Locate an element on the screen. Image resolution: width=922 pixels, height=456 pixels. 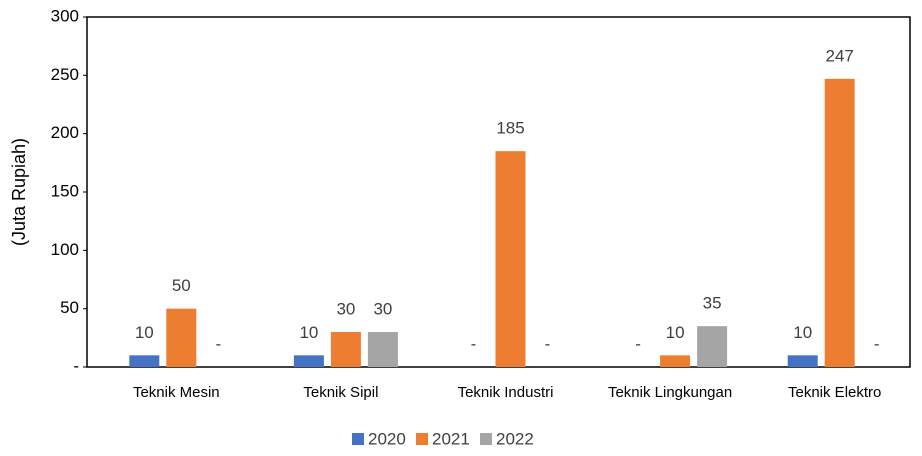
y-tick-label: 200 is located at coordinates (65, 132).